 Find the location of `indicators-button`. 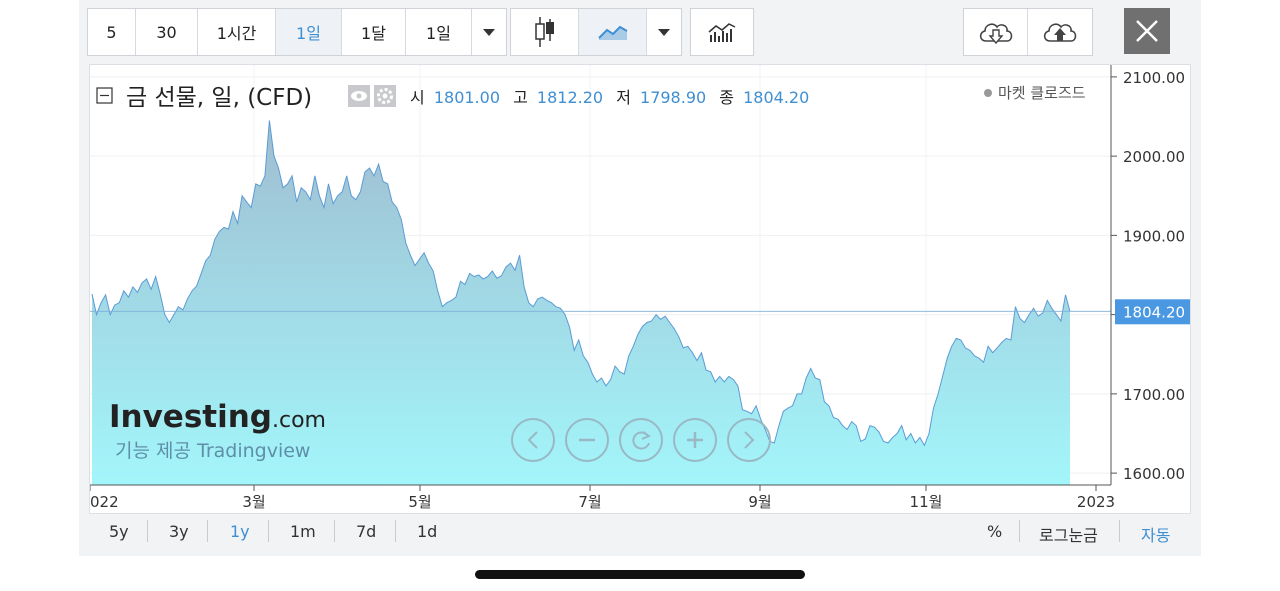

indicators-button is located at coordinates (722, 32).